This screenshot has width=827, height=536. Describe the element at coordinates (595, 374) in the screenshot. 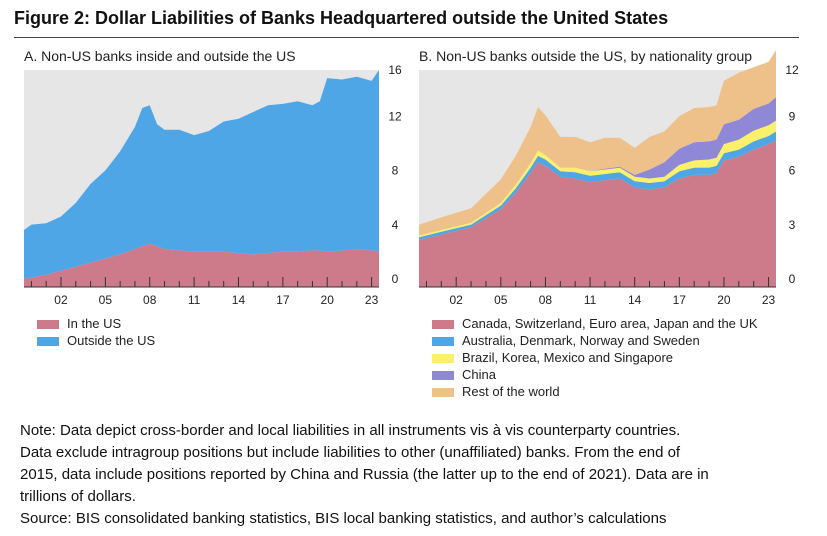

I see `legend-item-china: China` at that location.